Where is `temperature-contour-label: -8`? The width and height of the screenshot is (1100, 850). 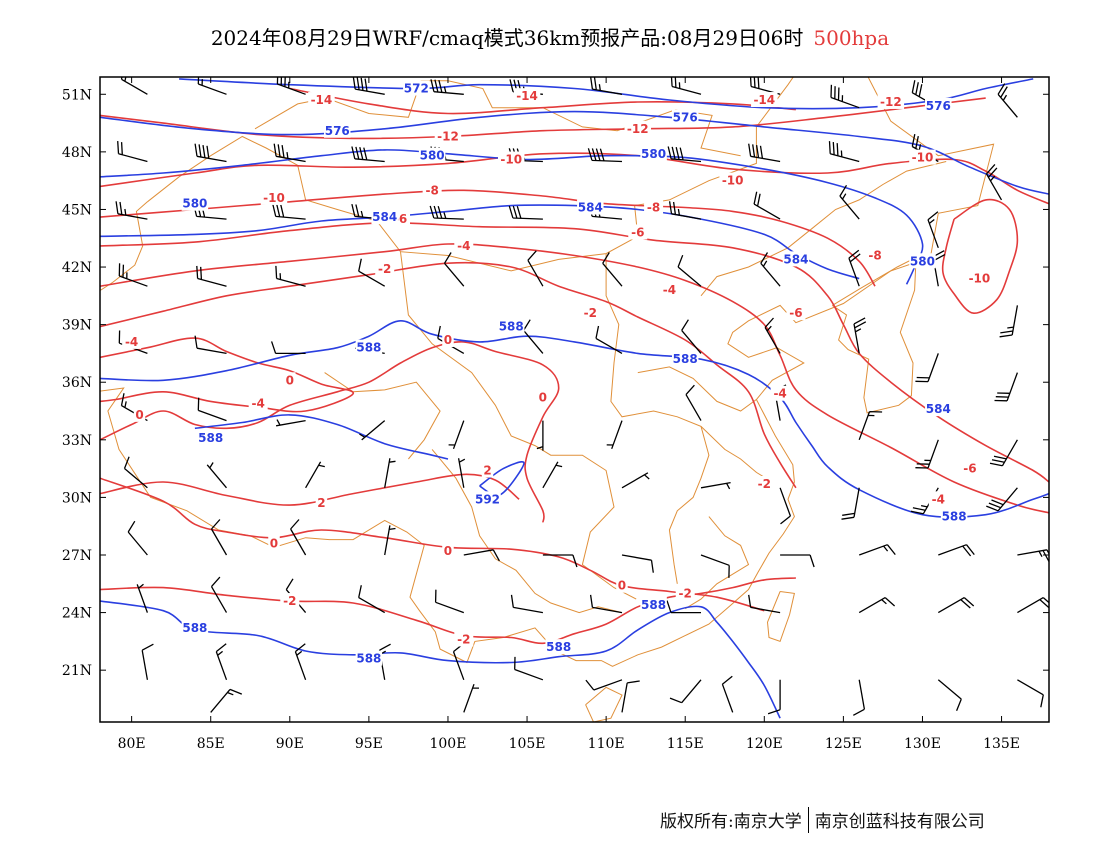
temperature-contour-label: -8 is located at coordinates (653, 208).